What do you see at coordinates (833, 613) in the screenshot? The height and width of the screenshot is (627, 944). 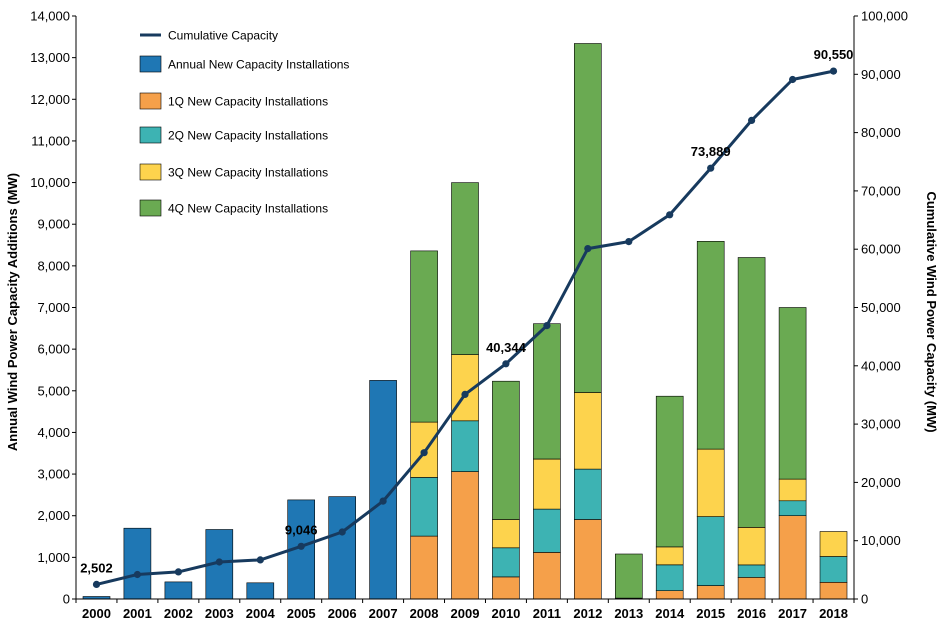 I see `x-tick-label-2018: 2018` at bounding box center [833, 613].